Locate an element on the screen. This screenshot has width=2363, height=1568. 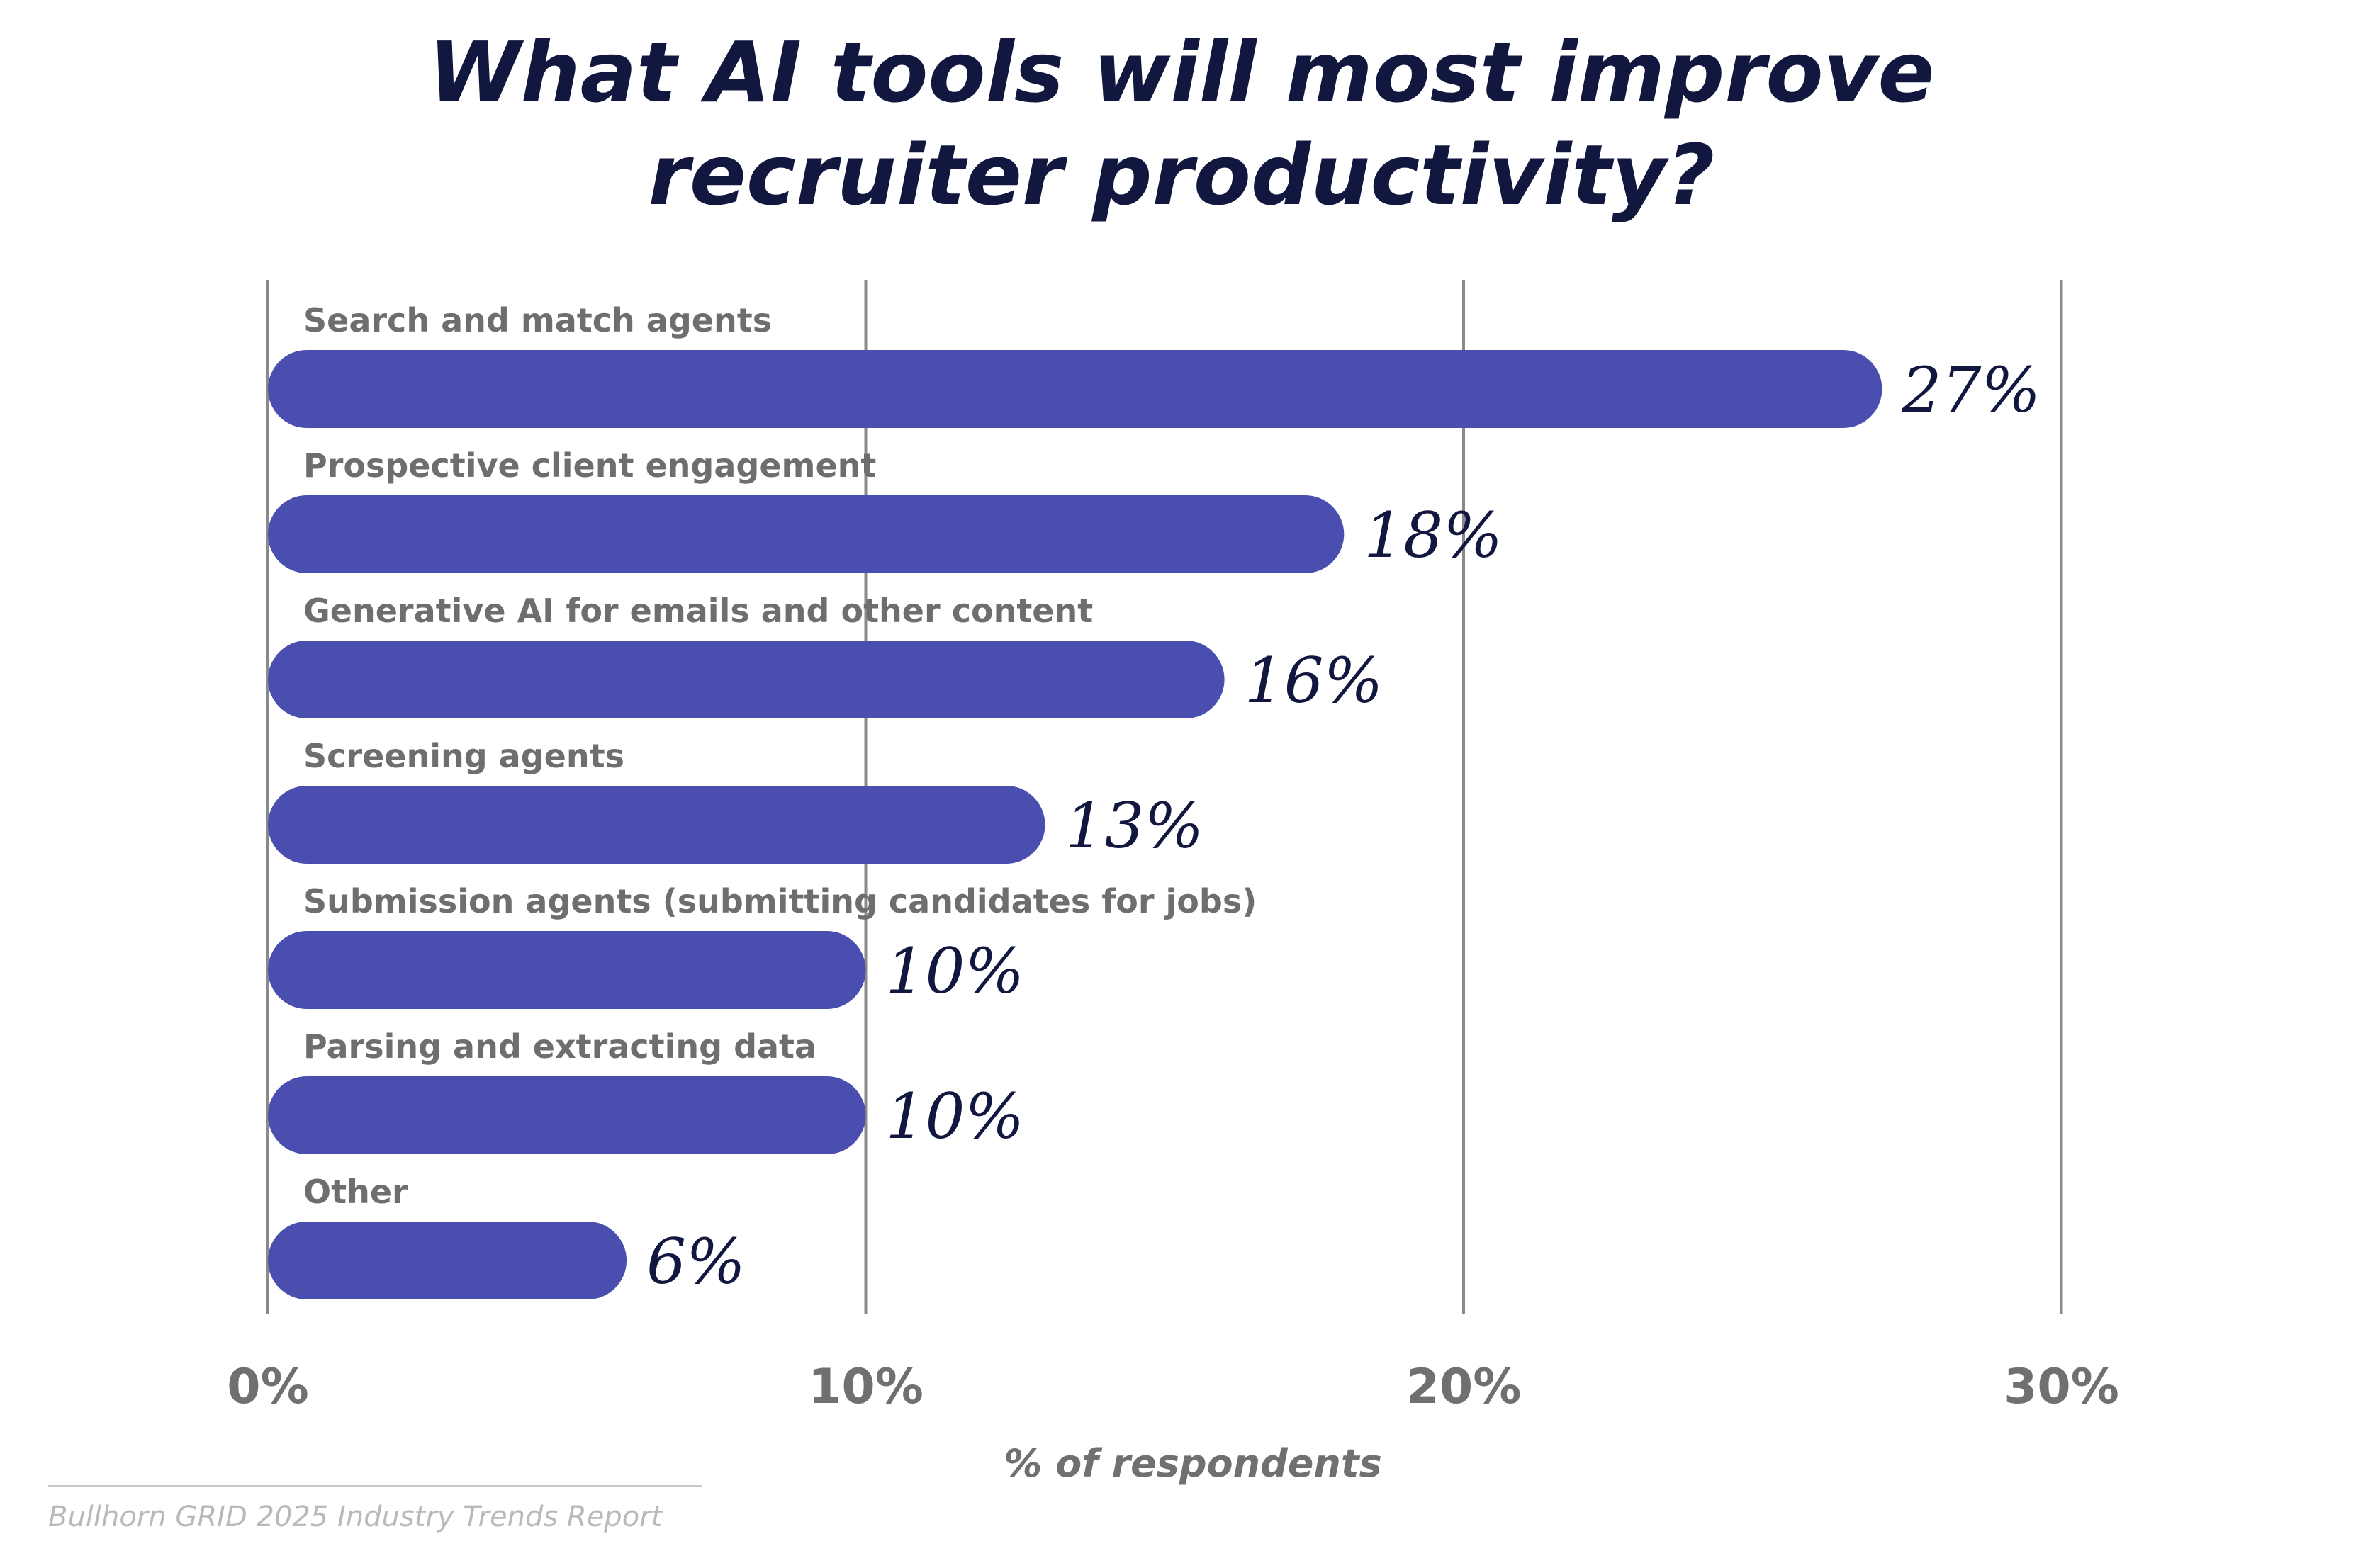
value-label: 16% is located at coordinates (1314, 680).